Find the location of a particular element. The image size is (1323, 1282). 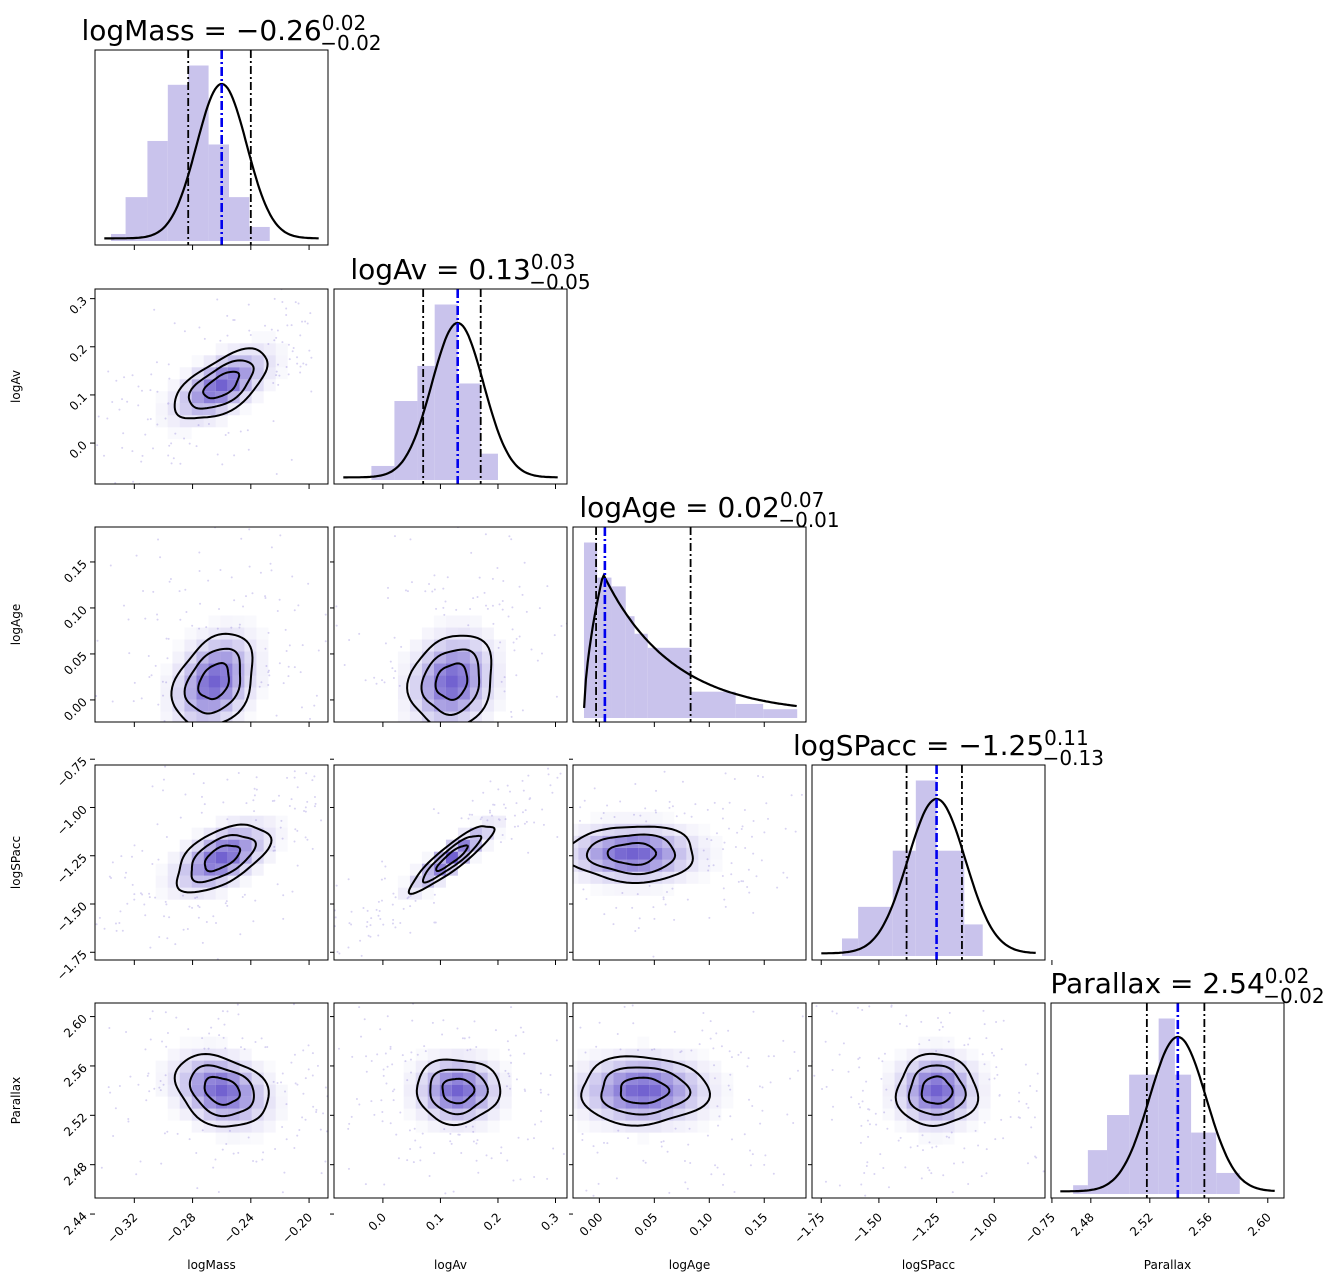

x-tick-label: −0.24 is located at coordinates (239, 1228).